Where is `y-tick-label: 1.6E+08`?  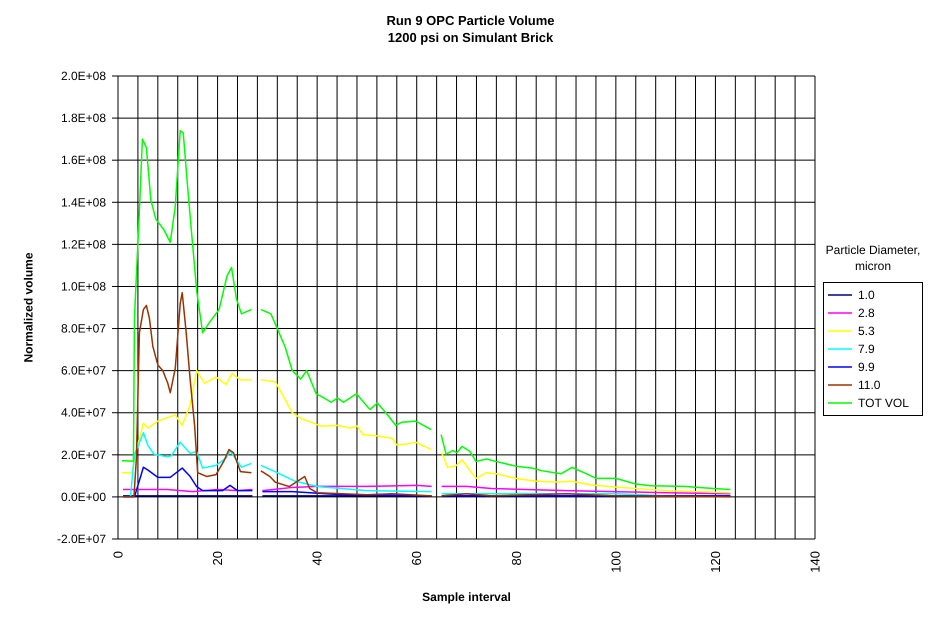
y-tick-label: 1.6E+08 is located at coordinates (83, 160).